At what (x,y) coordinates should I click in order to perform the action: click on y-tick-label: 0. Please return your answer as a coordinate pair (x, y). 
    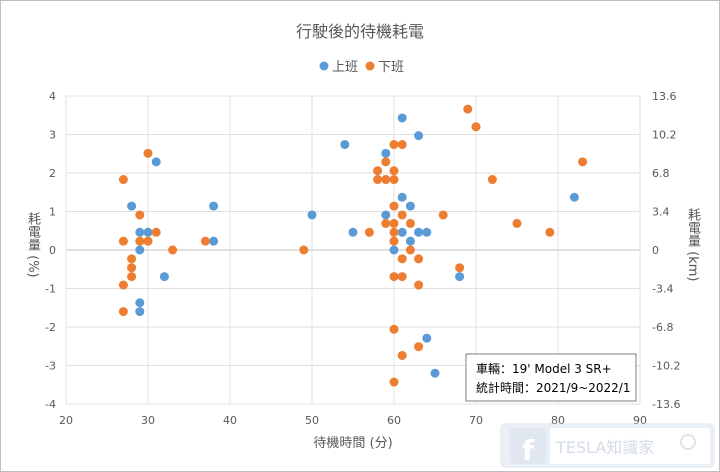
    Looking at the image, I should click on (52, 250).